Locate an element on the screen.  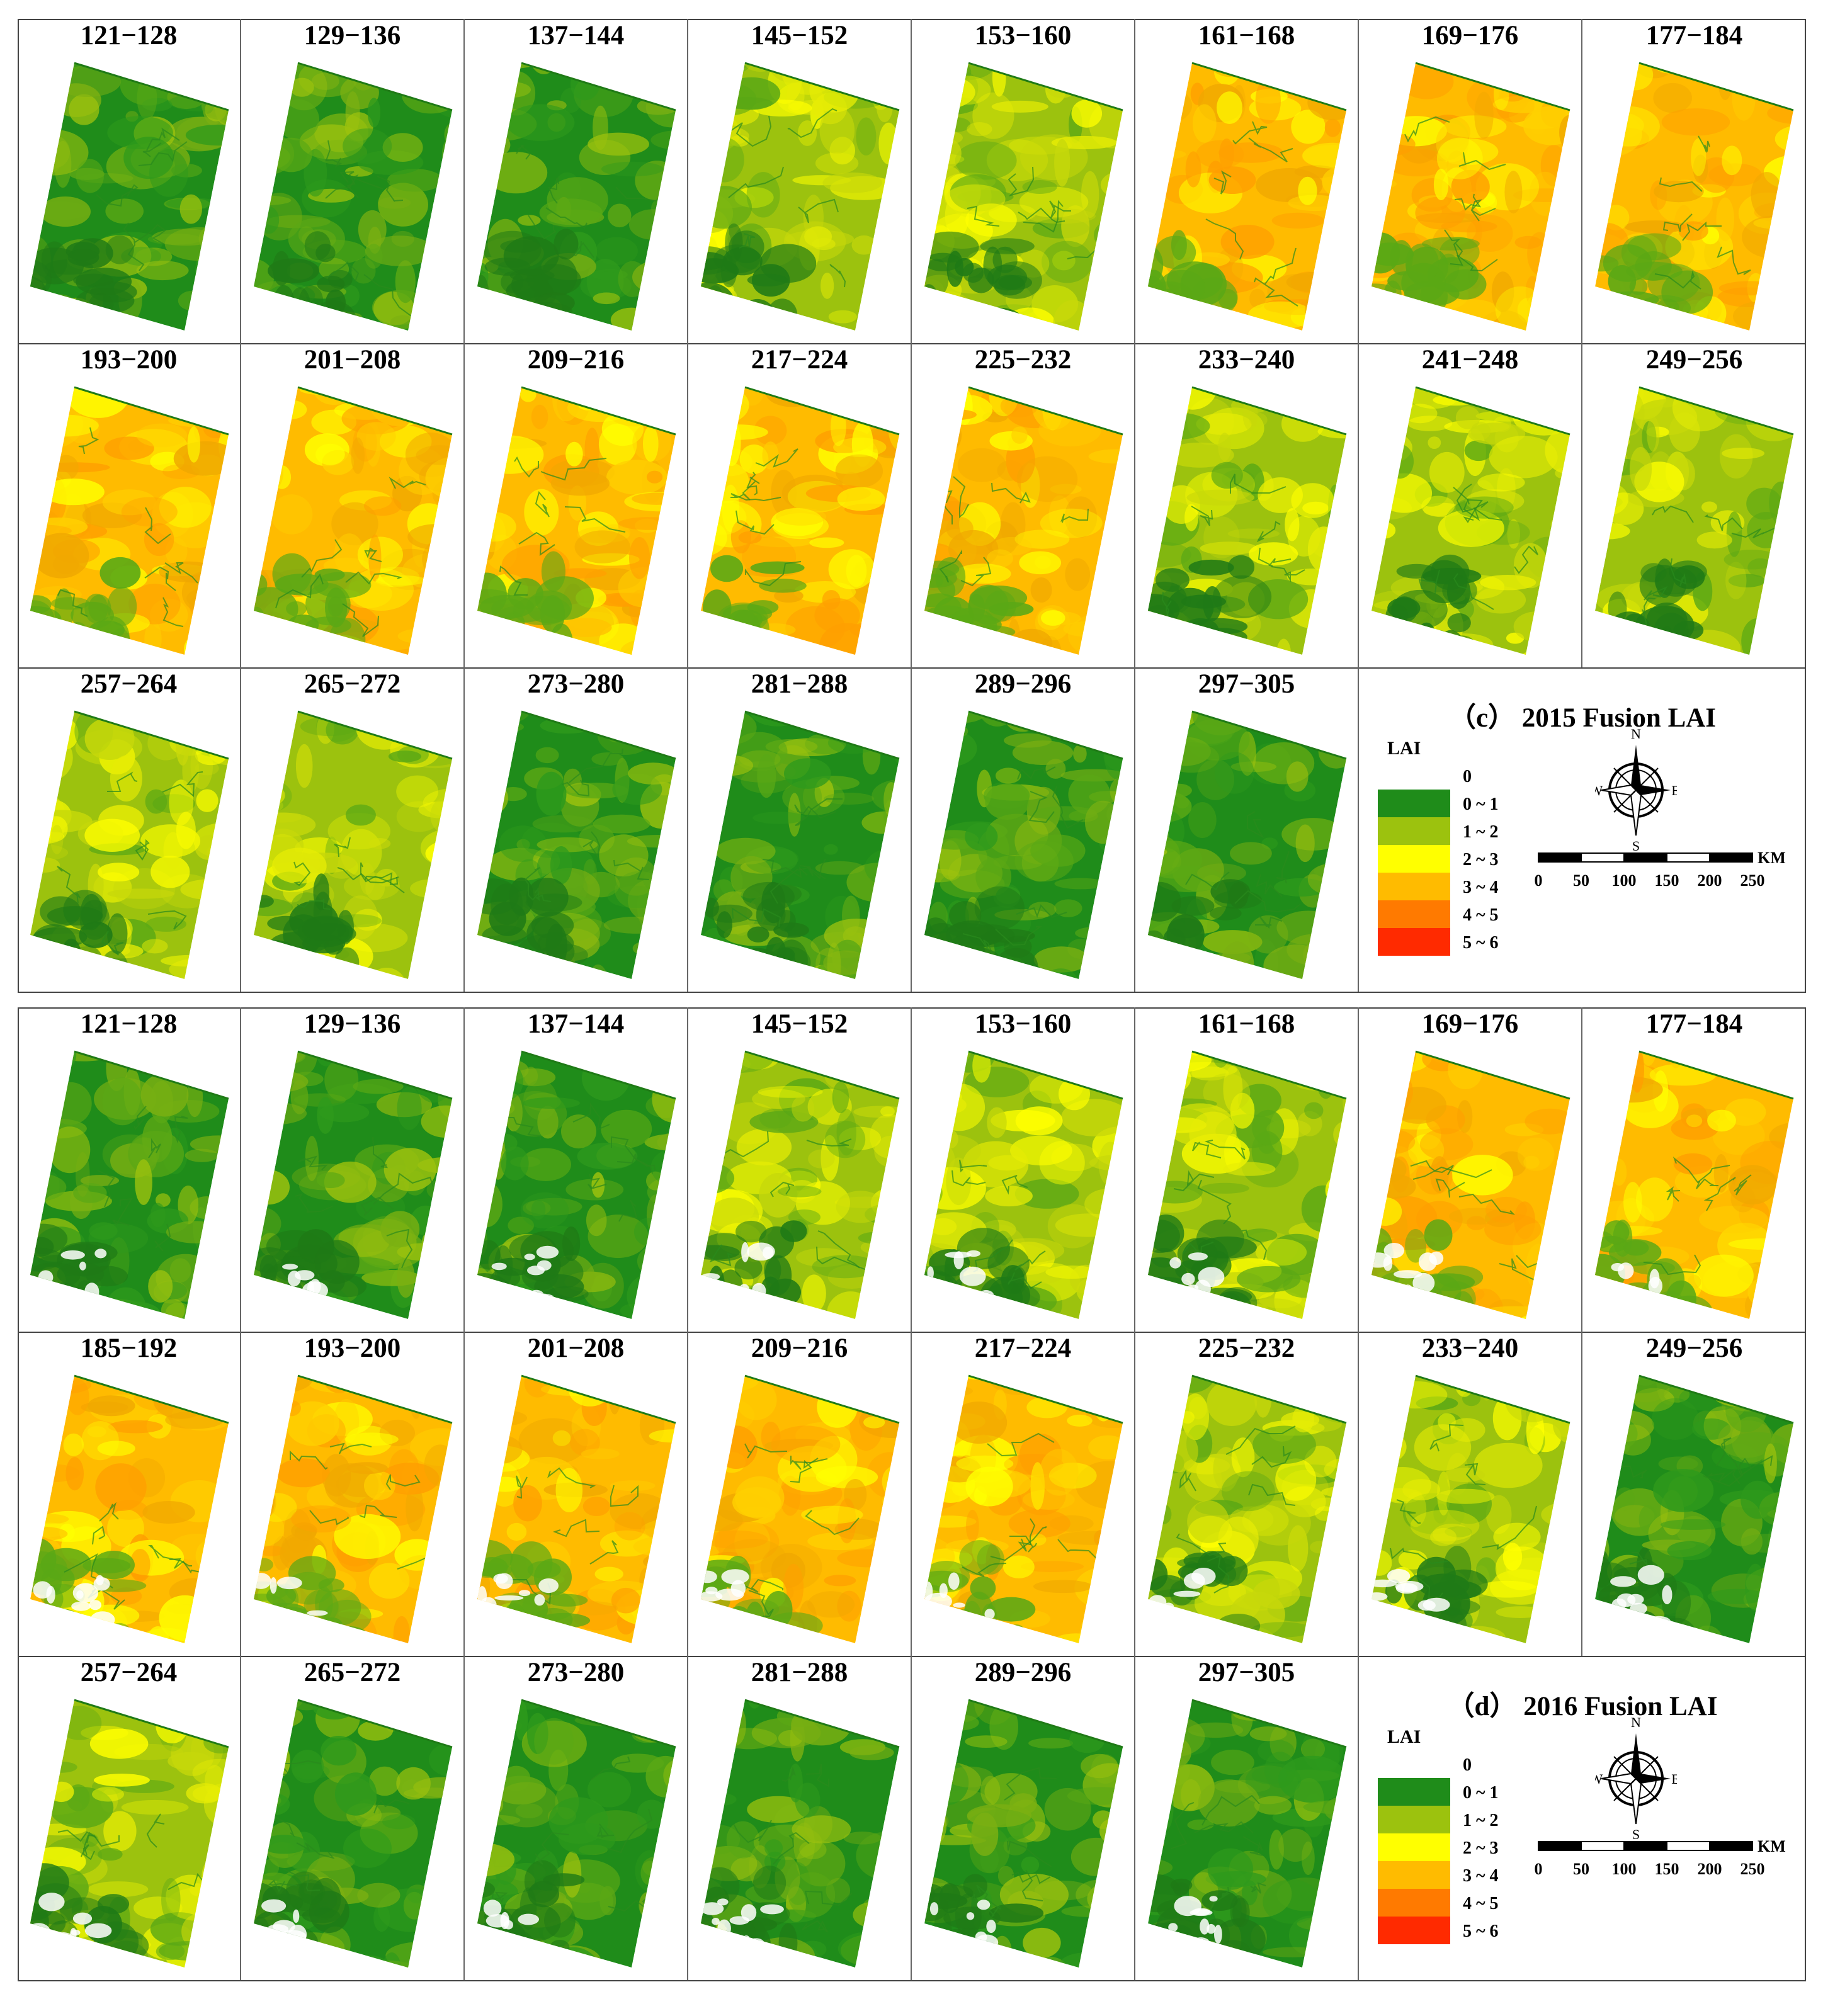
doy-range-label: 273−280 is located at coordinates (576, 1672).